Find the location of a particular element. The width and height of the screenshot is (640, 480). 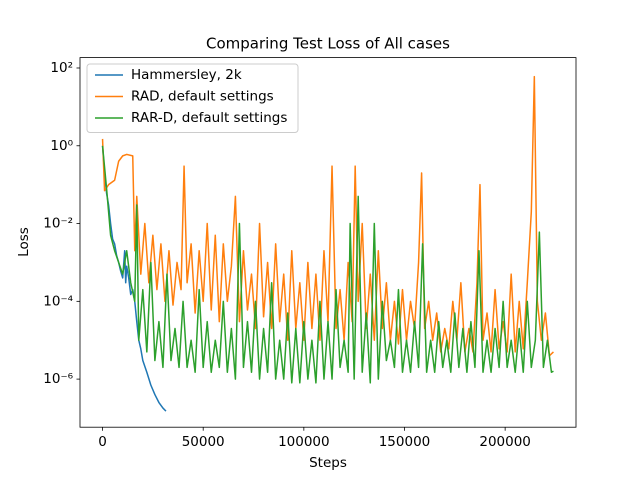

legend-label: Hammersley, 2k is located at coordinates (186, 75).